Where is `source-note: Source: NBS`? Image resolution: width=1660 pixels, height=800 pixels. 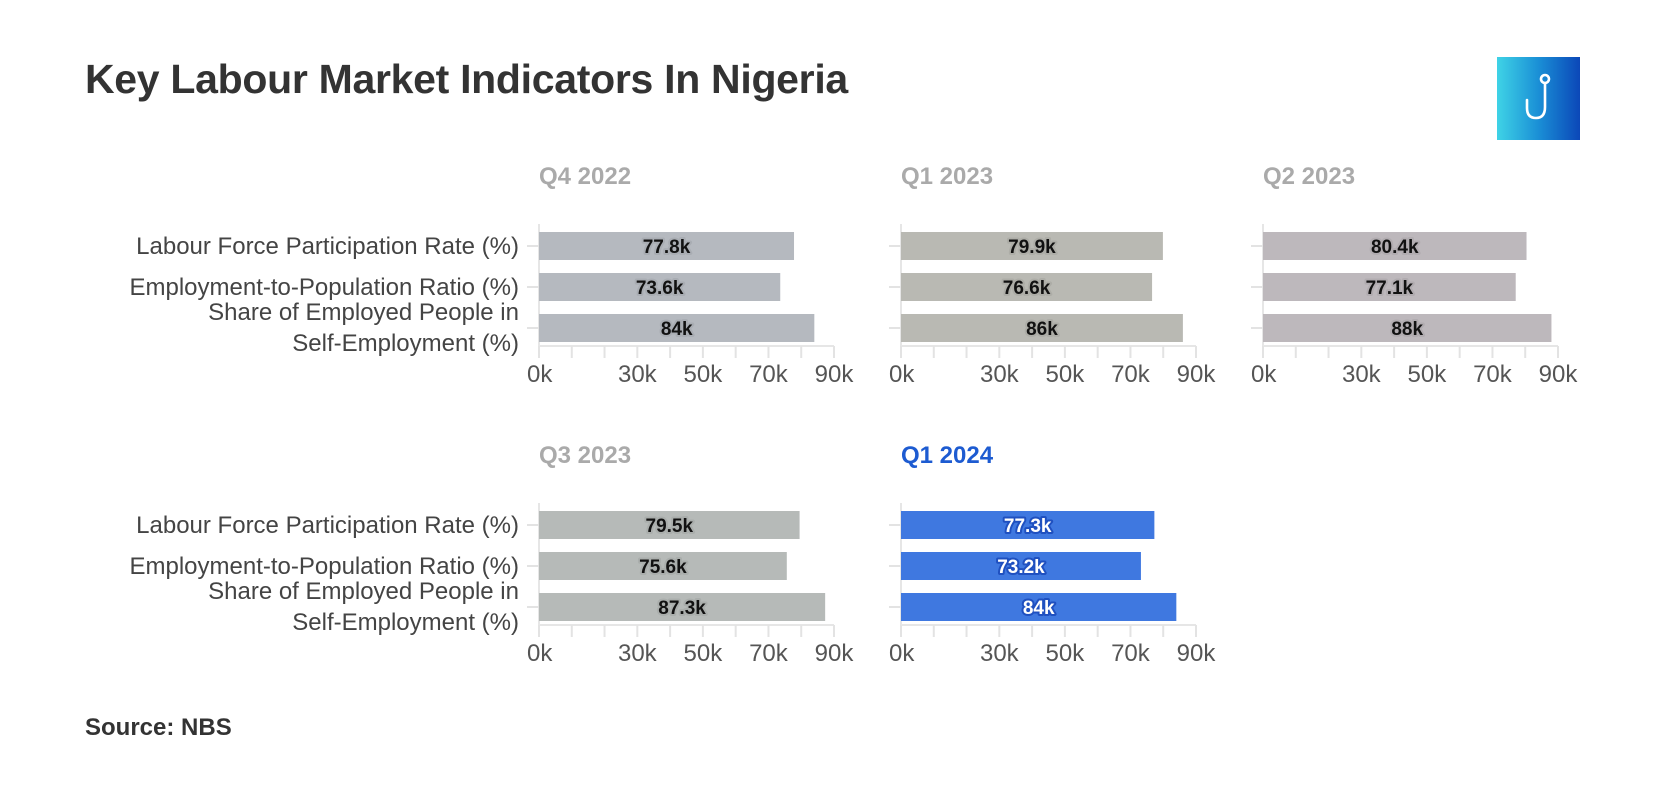 source-note: Source: NBS is located at coordinates (158, 727).